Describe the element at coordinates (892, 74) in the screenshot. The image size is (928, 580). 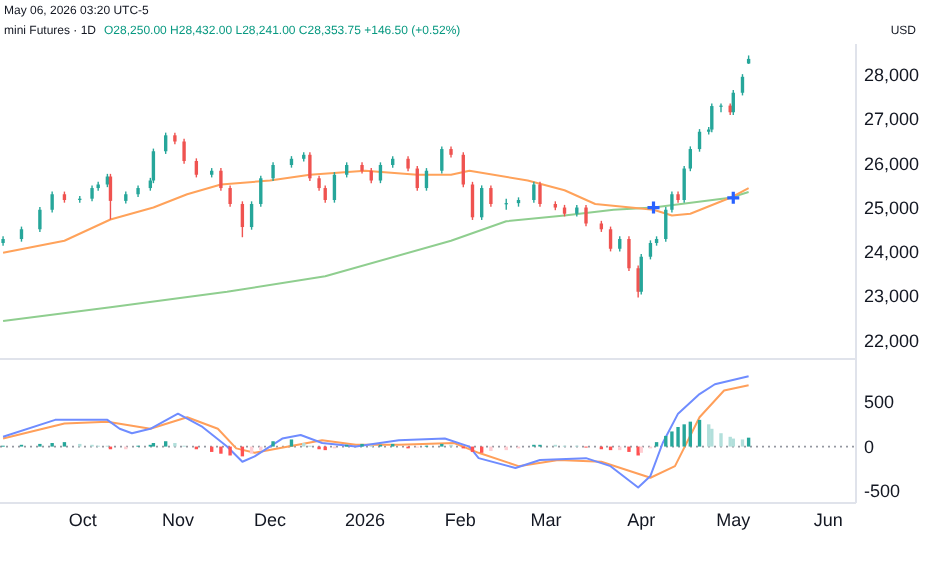
I see `y-tick-label: 28,000` at that location.